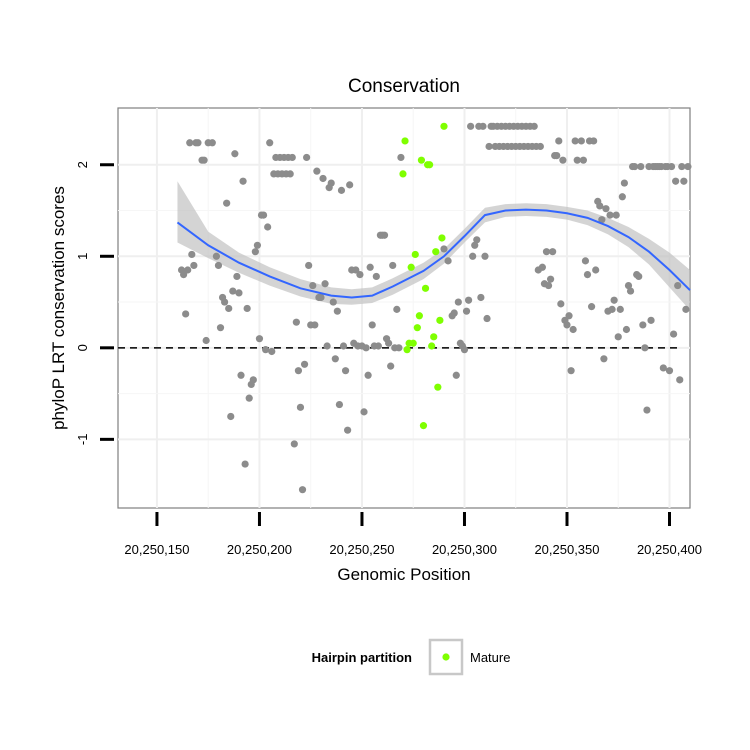 This screenshot has width=750, height=750. Describe the element at coordinates (669, 549) in the screenshot. I see `x-tick-label: 20,250,400` at that location.